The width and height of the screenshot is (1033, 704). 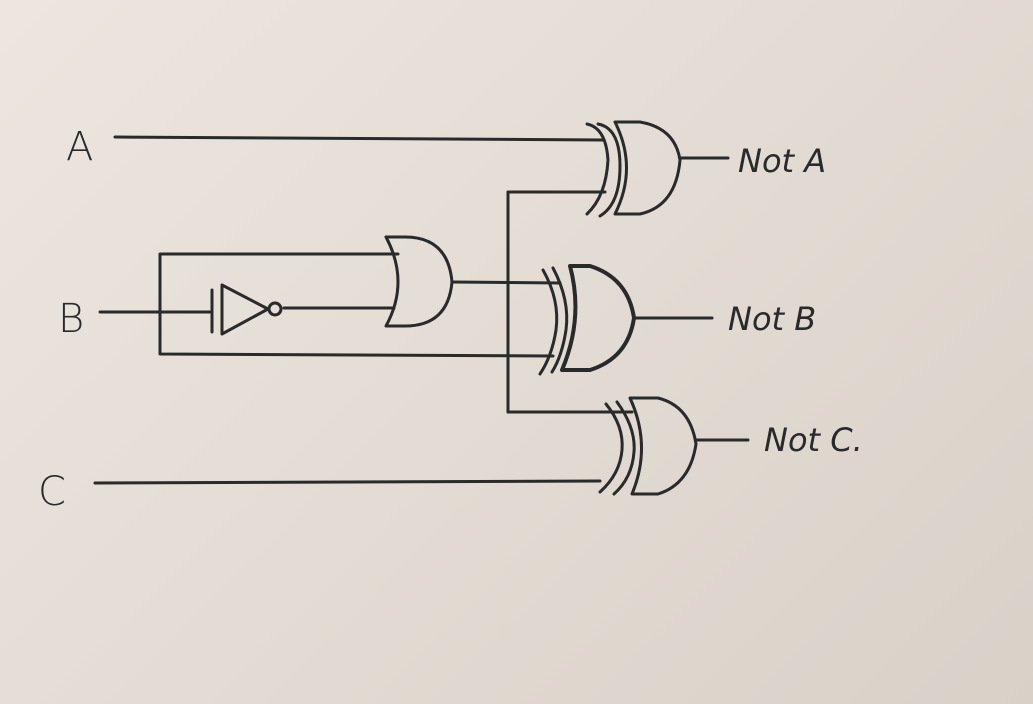 What do you see at coordinates (648, 446) in the screenshot?
I see `xor-gate-bottom` at bounding box center [648, 446].